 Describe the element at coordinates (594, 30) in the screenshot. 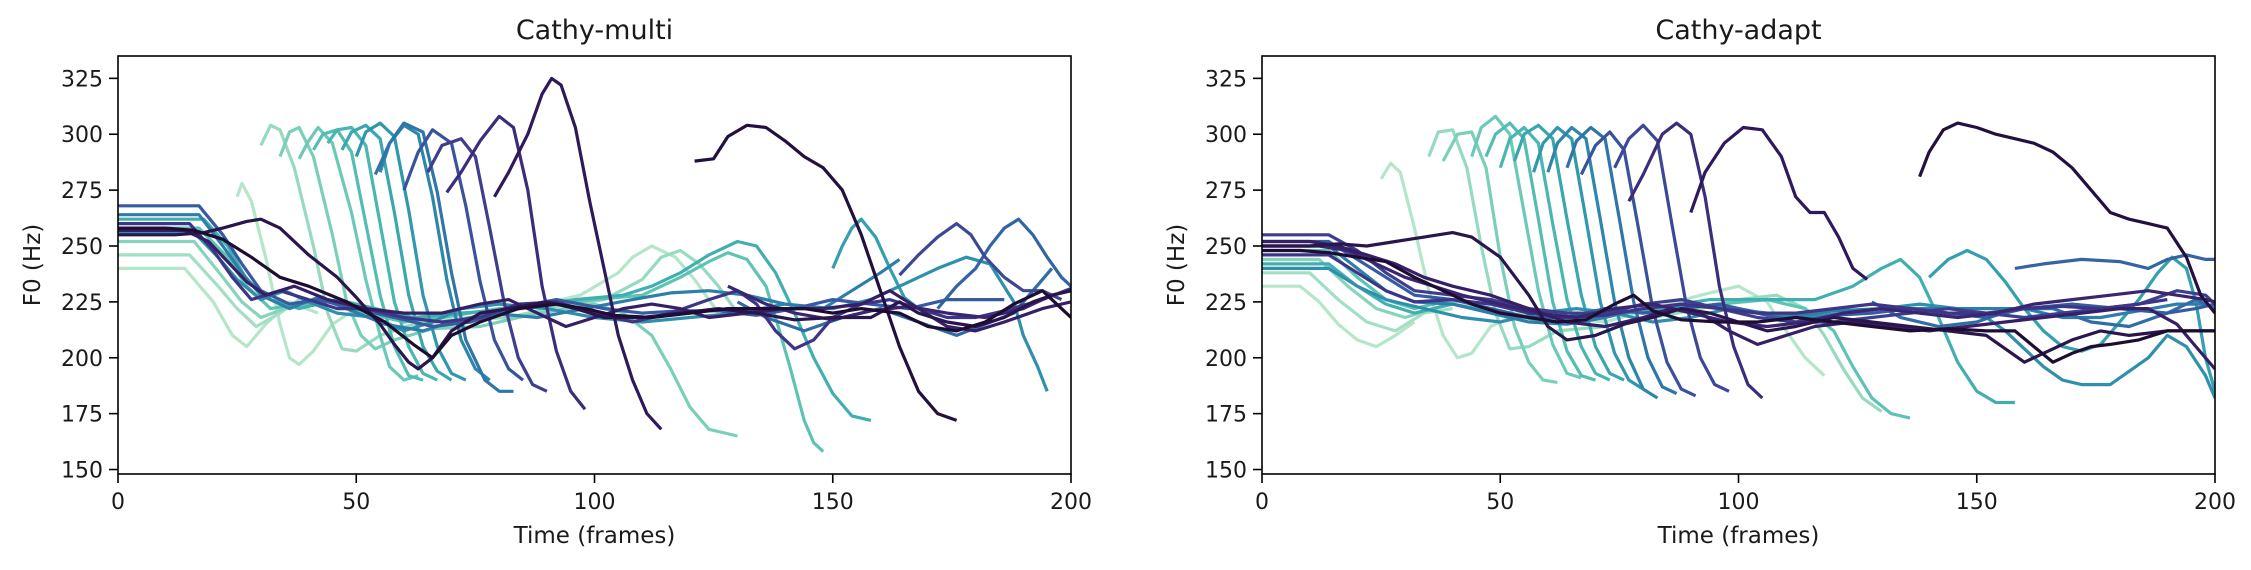

I see `chart-title: Cathy-multi` at that location.